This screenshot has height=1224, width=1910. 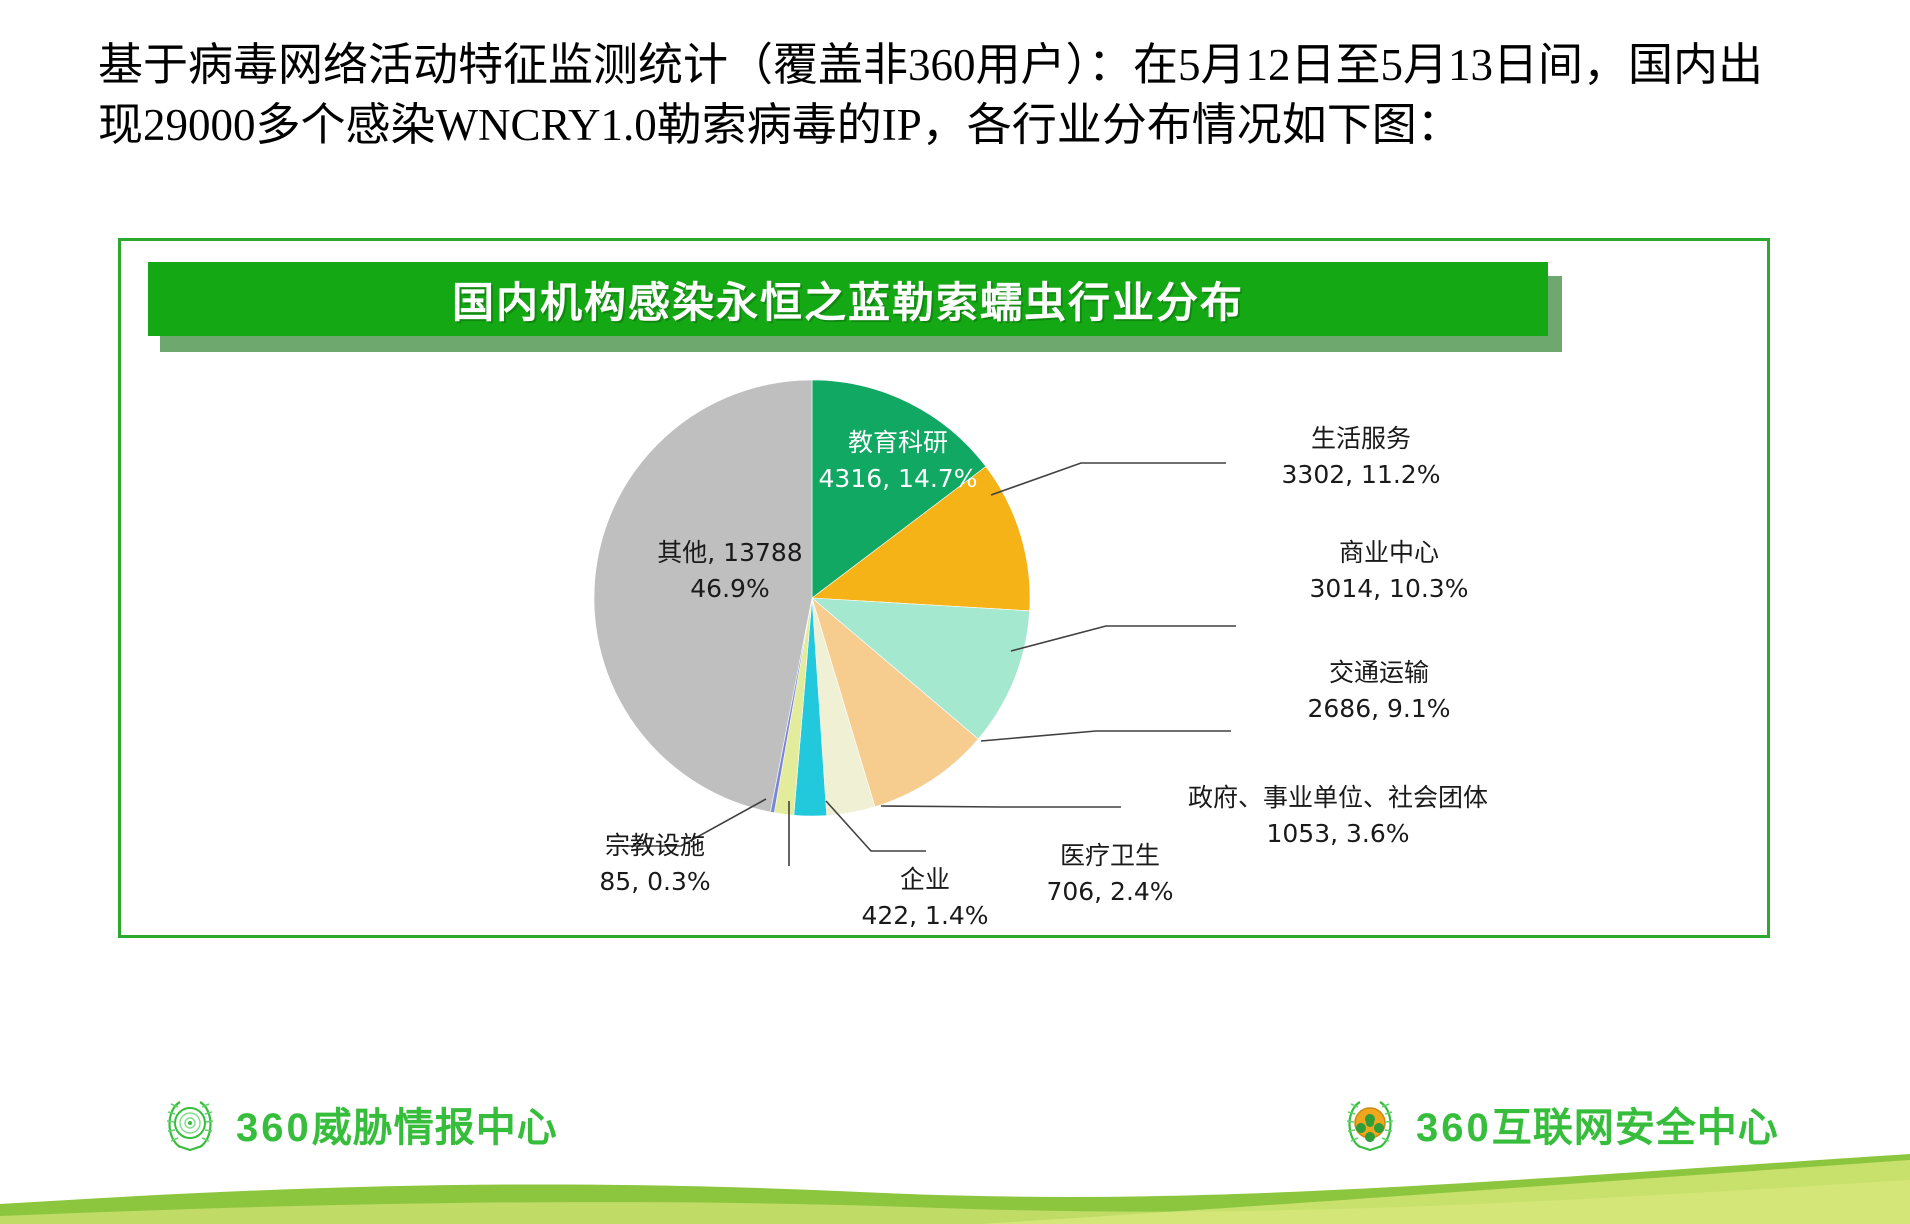 I want to click on wreath-globe-icon, so click(x=190, y=1124).